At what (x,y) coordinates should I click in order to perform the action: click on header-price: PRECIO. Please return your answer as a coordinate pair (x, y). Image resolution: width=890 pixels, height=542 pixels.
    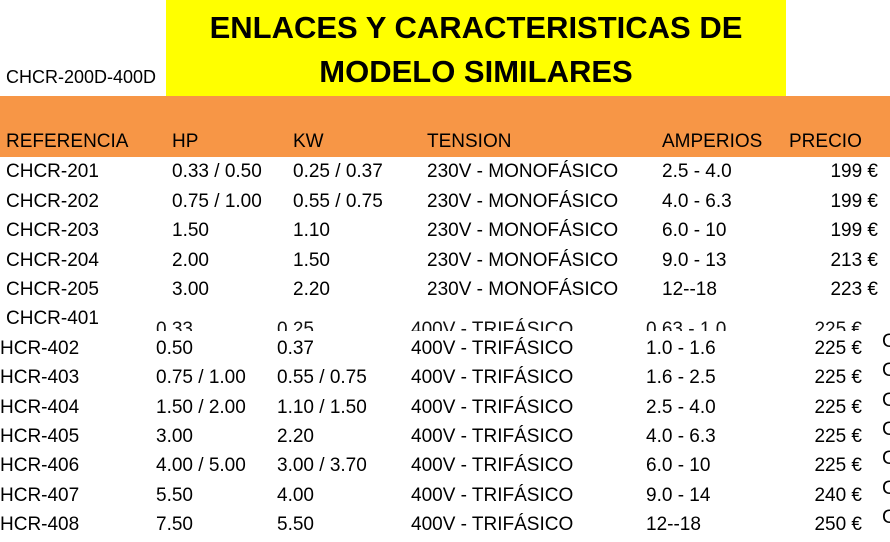
    Looking at the image, I should click on (825, 141).